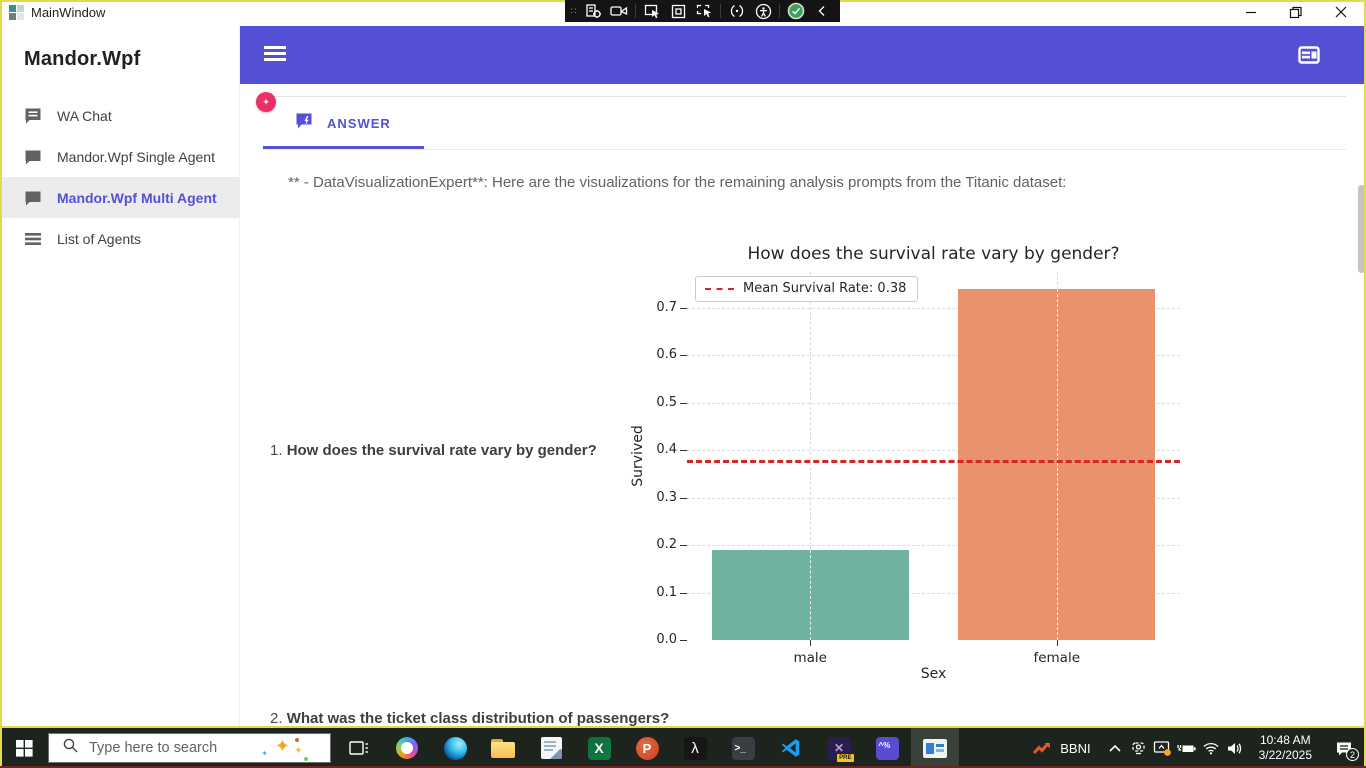 Image resolution: width=1366 pixels, height=768 pixels. I want to click on window-titlebar: MainWindow ∷, so click(683, 13).